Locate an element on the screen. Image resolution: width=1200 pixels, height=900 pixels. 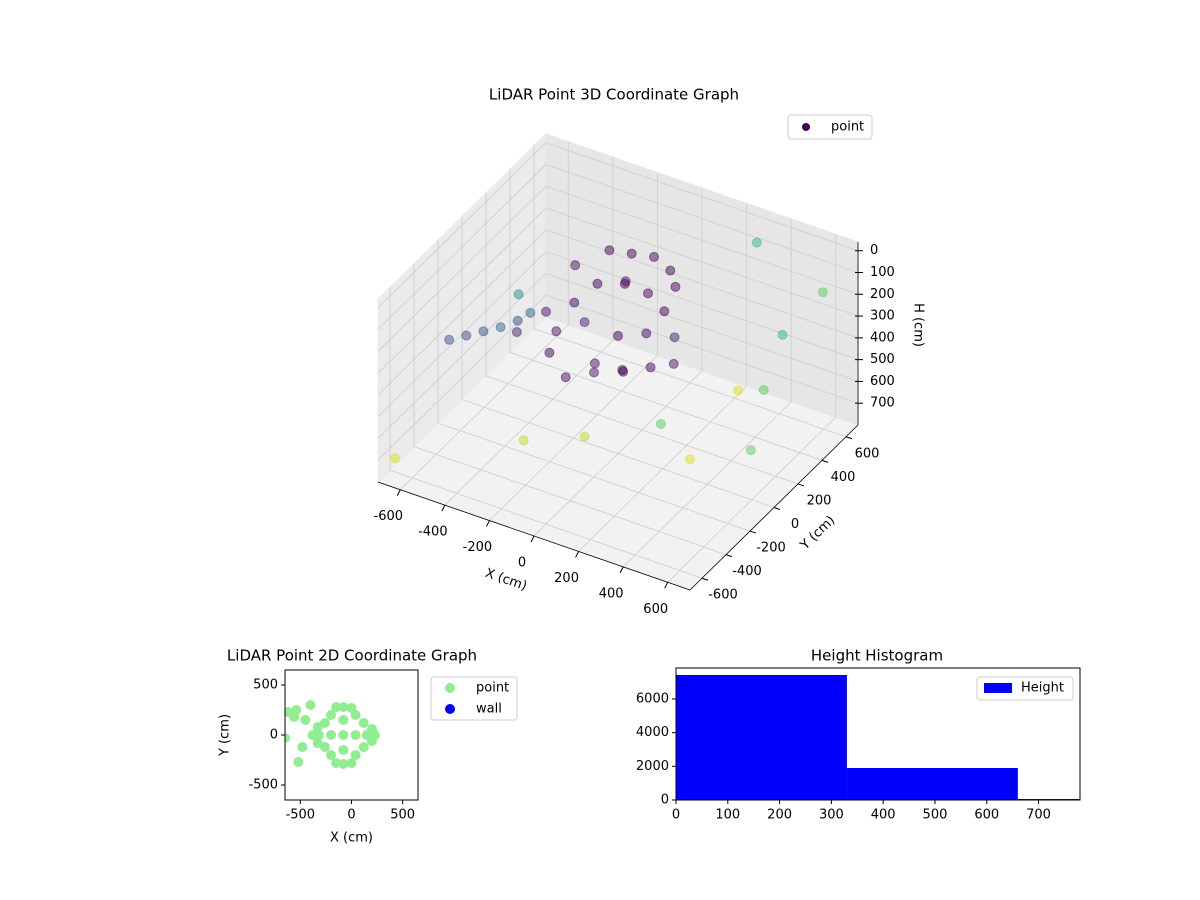
chart-title: LiDAR Point 2D Coordinate Graph is located at coordinates (352, 656).